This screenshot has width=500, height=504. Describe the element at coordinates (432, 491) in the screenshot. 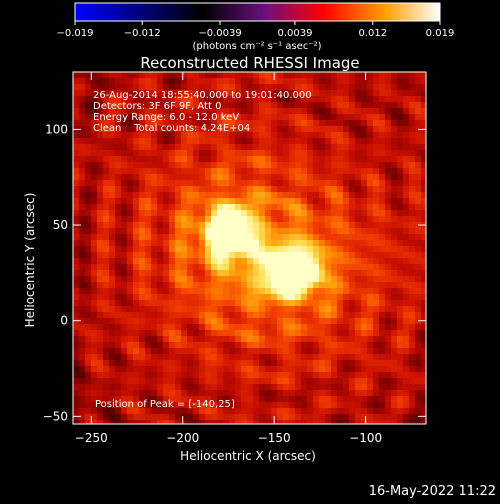

I see `footer-date: 16-May-2022 11:22` at that location.